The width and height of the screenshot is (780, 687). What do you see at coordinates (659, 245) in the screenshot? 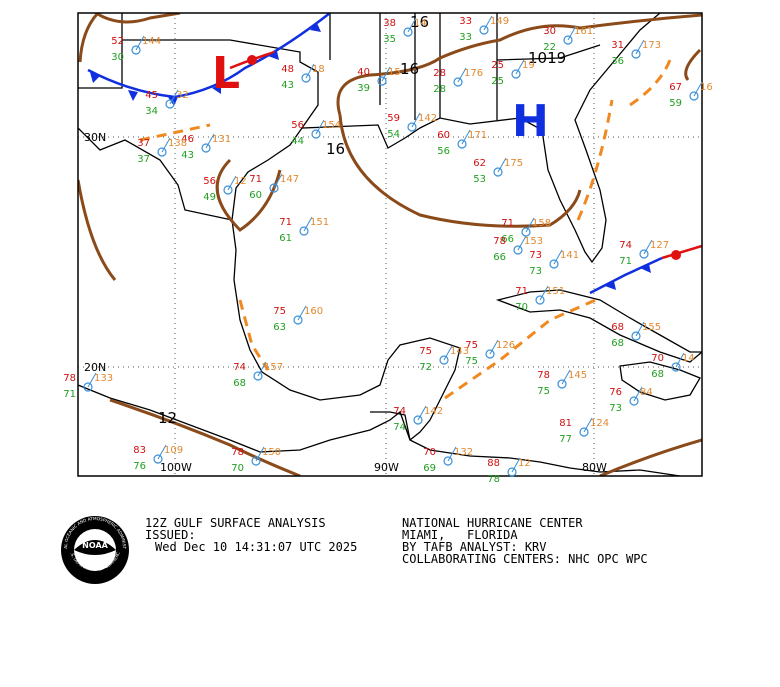
I see `pressure: 127` at bounding box center [659, 245].